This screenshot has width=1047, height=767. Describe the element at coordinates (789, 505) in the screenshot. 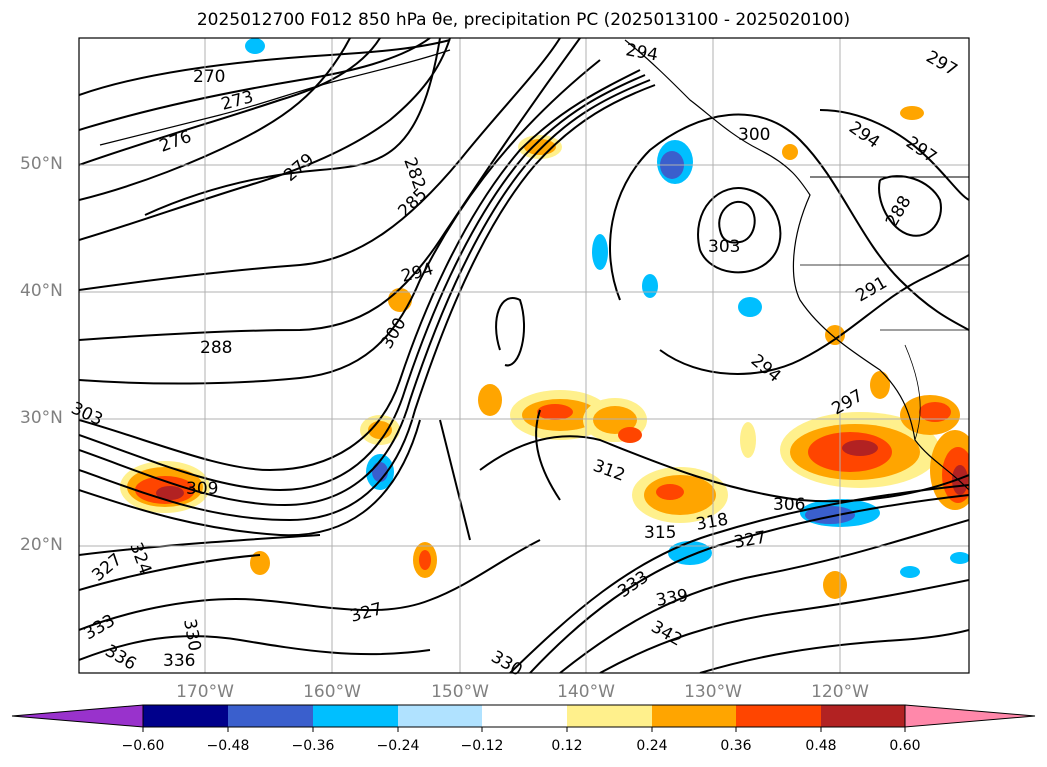

I see `contour-label: 306` at that location.